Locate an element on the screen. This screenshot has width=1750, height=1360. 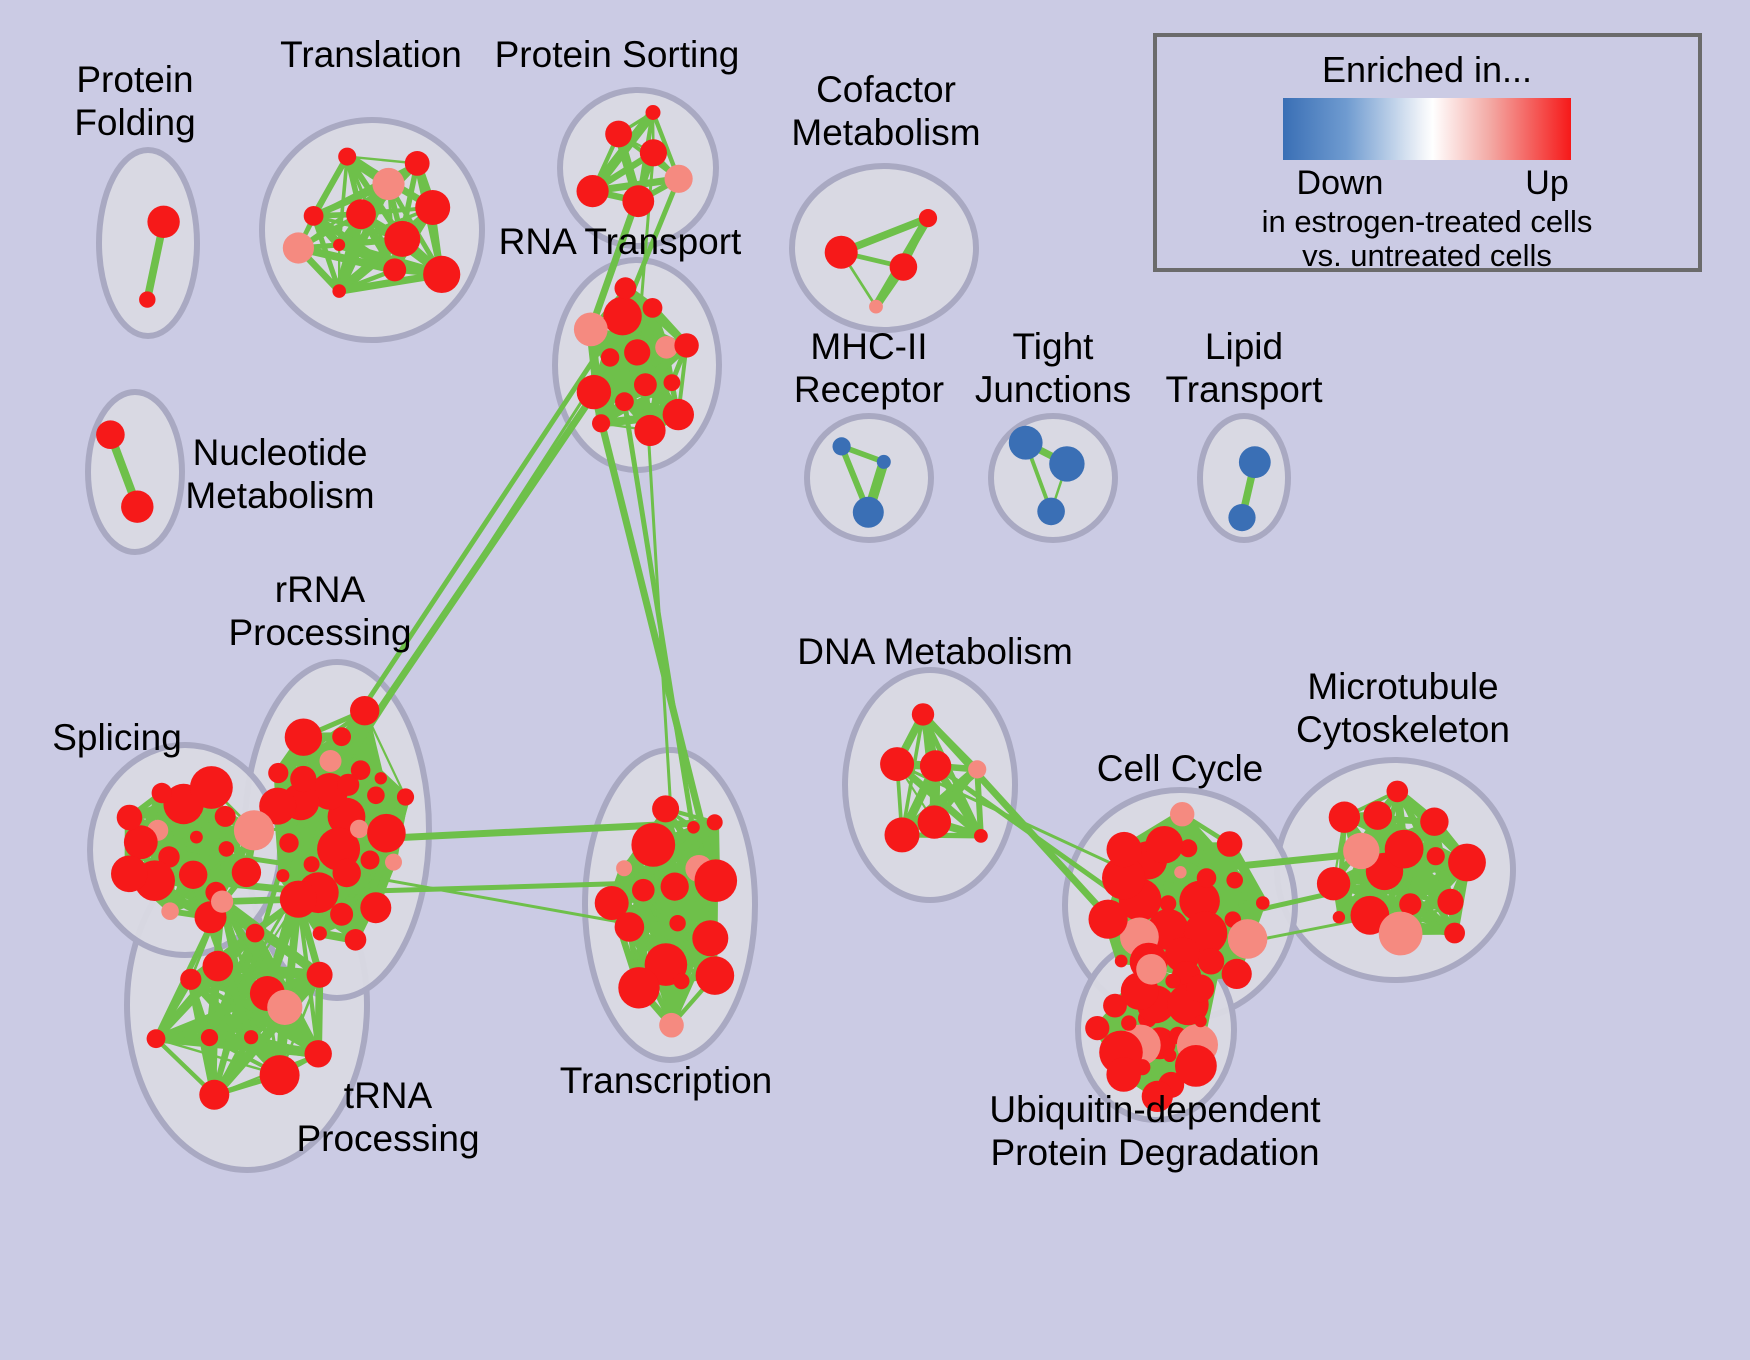
hull-nucleotide-metabolism is located at coordinates (135, 472).